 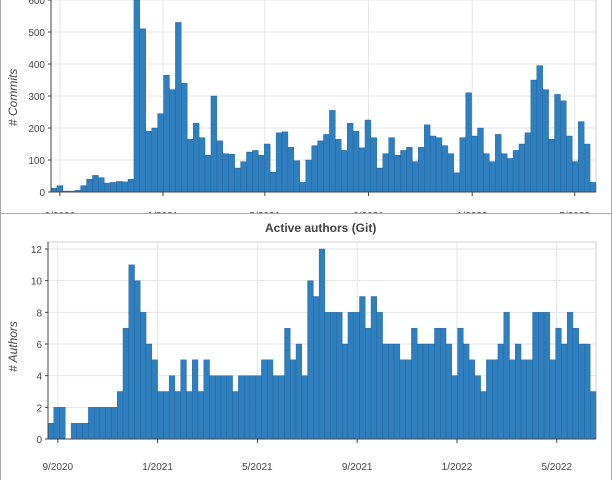 What do you see at coordinates (157, 467) in the screenshot?
I see `authors-x-tick-label: 1/2021` at bounding box center [157, 467].